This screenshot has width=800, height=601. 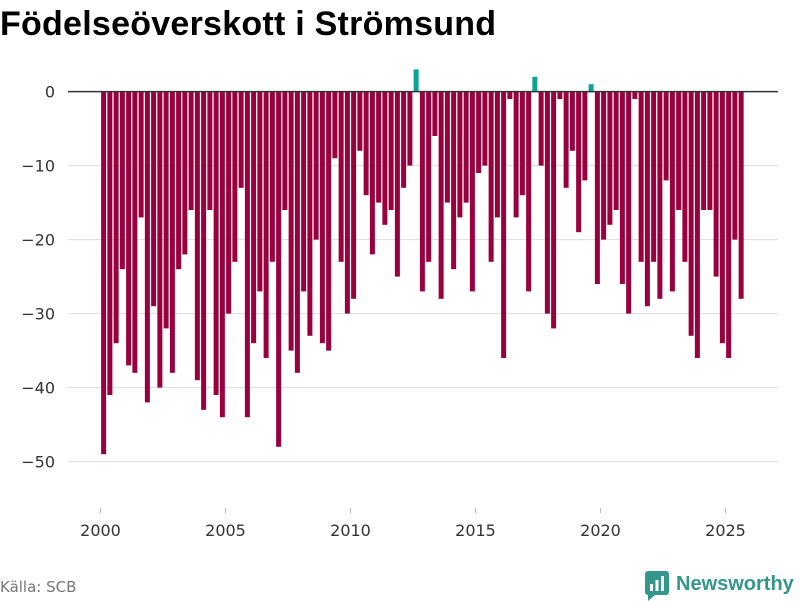 What do you see at coordinates (600, 530) in the screenshot?
I see `x-tick-label: 2020` at bounding box center [600, 530].